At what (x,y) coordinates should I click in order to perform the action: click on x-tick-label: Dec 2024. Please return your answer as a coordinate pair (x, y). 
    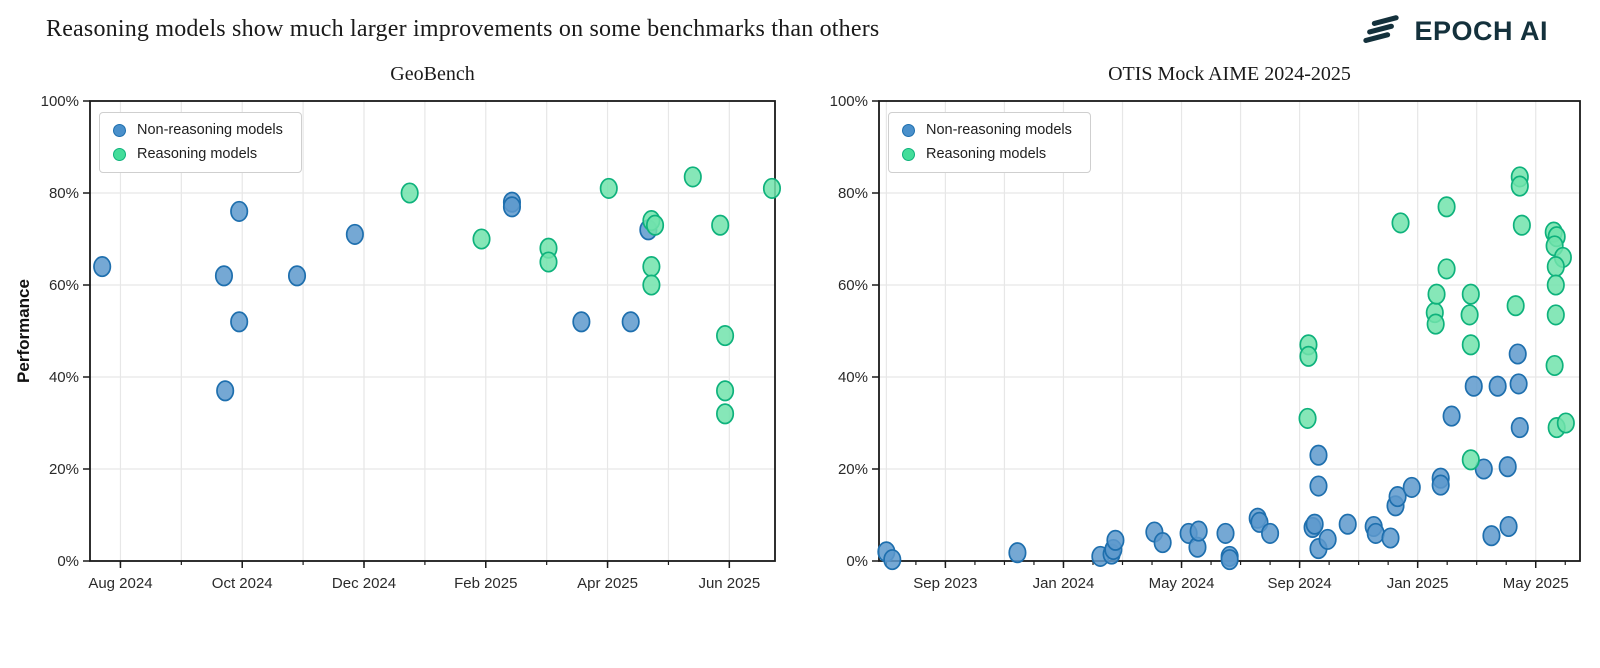
    Looking at the image, I should click on (364, 583).